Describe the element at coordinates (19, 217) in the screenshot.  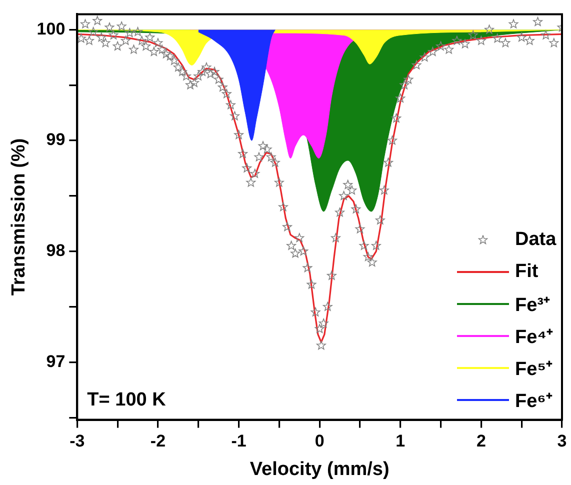
I see `y-axis-title: Transmission (%)` at that location.